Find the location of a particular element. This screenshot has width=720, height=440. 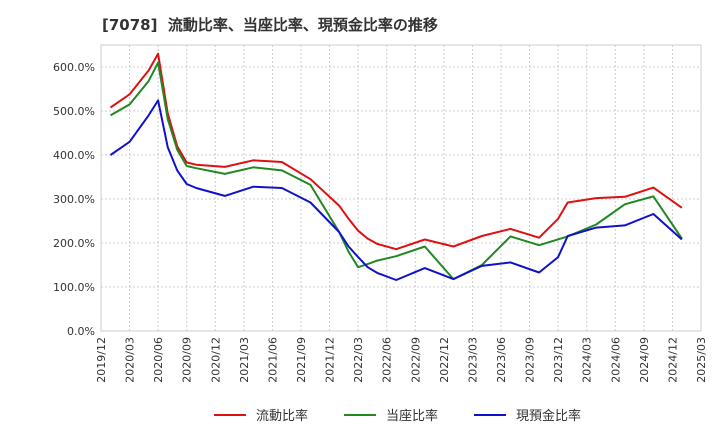

x-tick-label: 2022/06 is located at coordinates (387, 360).